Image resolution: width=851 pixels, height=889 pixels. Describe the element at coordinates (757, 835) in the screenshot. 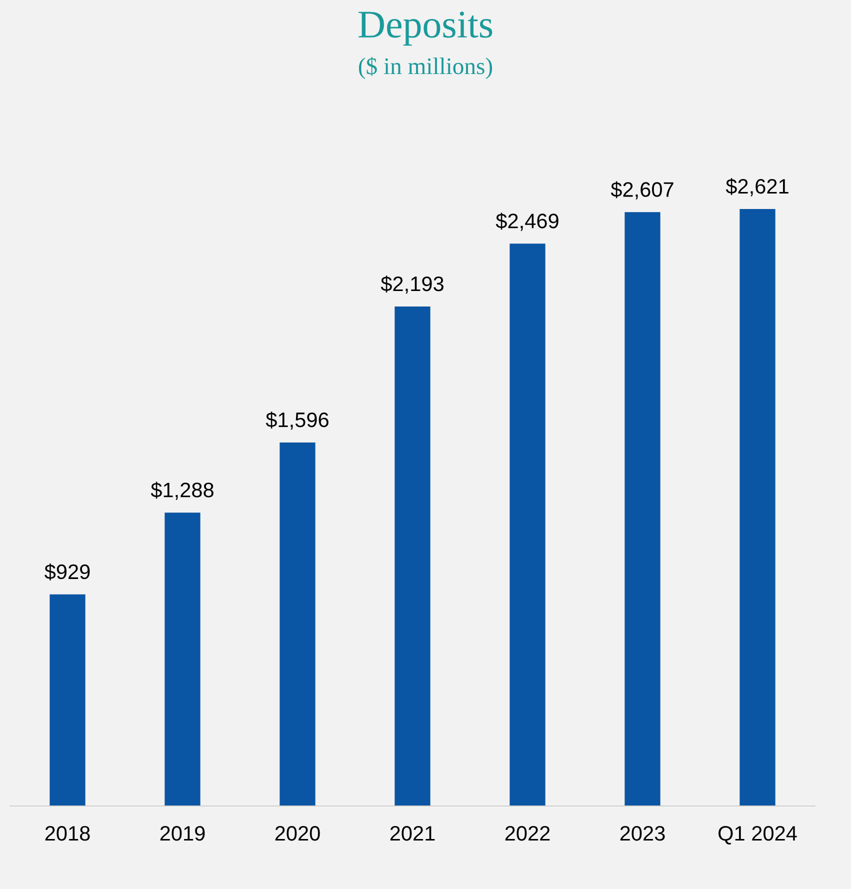

I see `x-tick-label: Q1 2024` at that location.